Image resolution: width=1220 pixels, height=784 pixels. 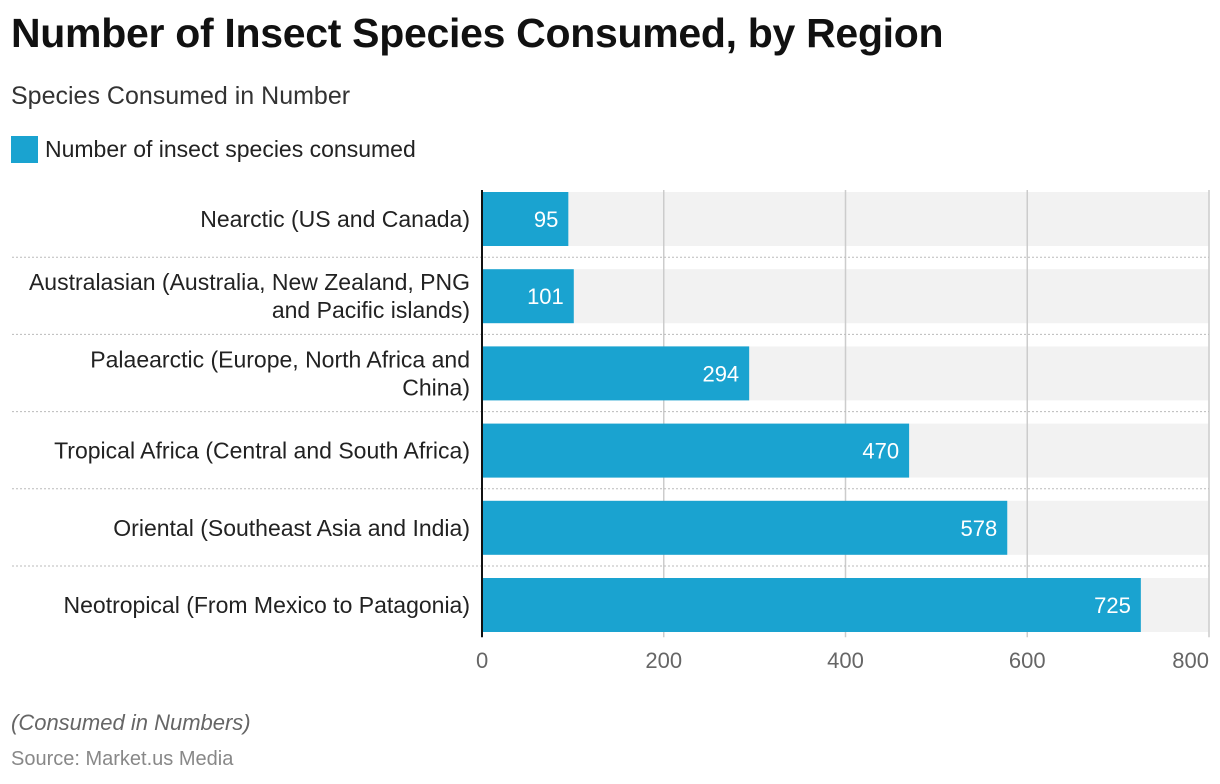 I want to click on legend: Number of insect species consumed, so click(x=213, y=149).